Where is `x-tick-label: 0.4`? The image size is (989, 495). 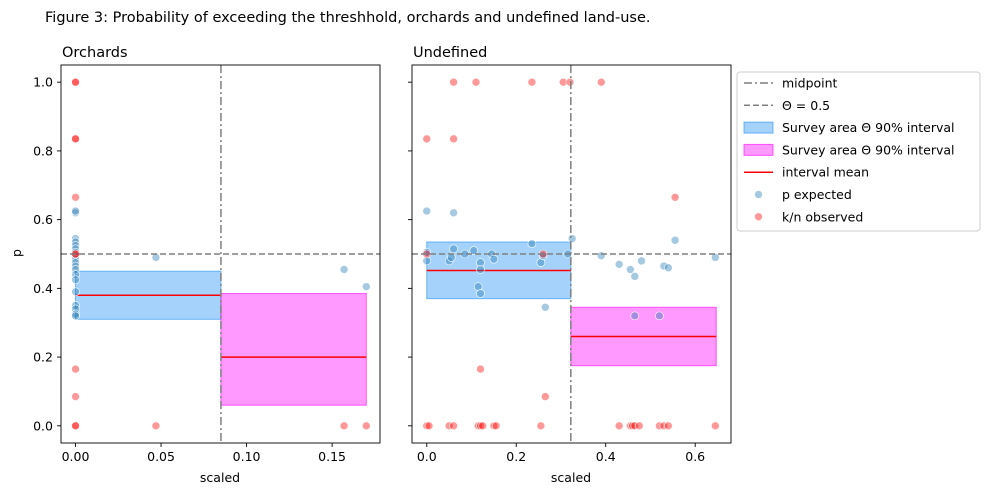 x-tick-label: 0.4 is located at coordinates (606, 456).